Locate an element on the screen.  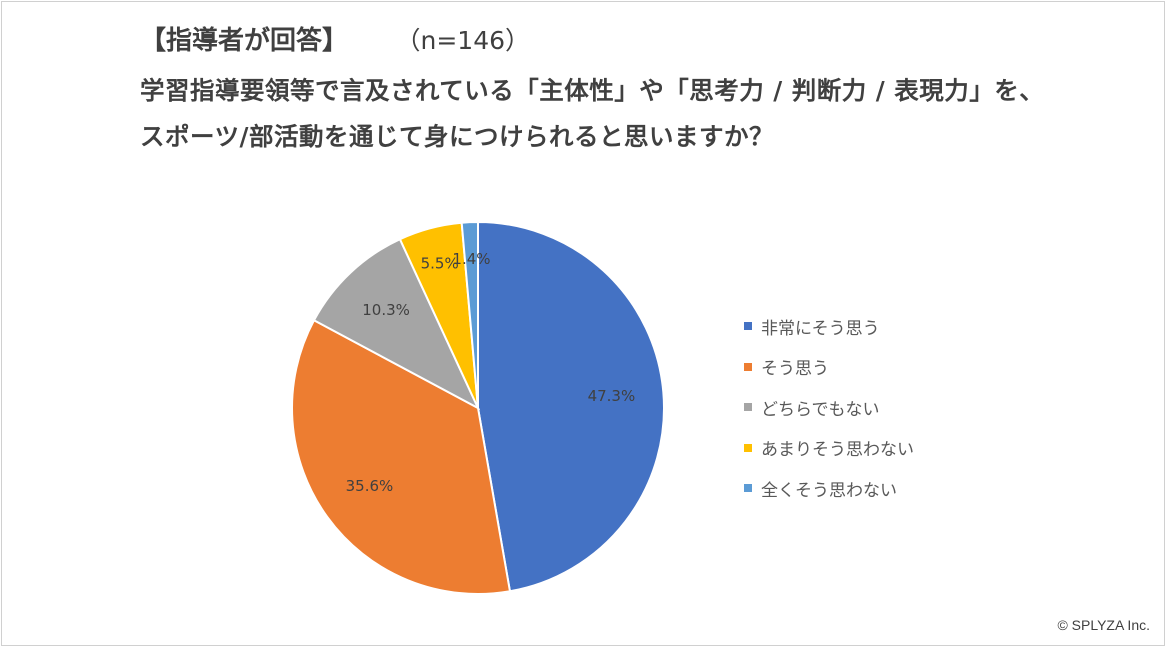
legend-item-3: どちらでもない is located at coordinates (829, 407).